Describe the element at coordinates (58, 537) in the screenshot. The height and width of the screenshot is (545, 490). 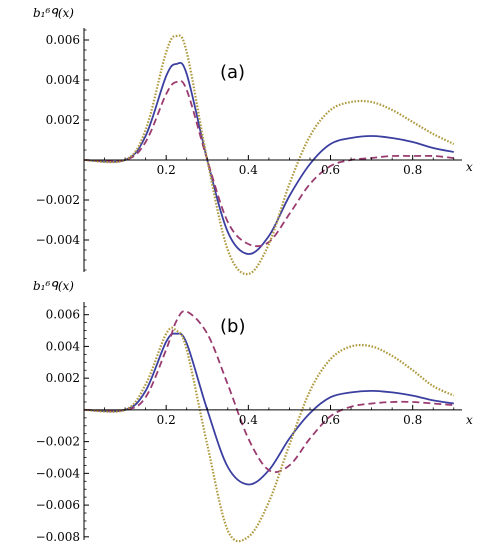
I see `y-tick-label: −0.008` at that location.